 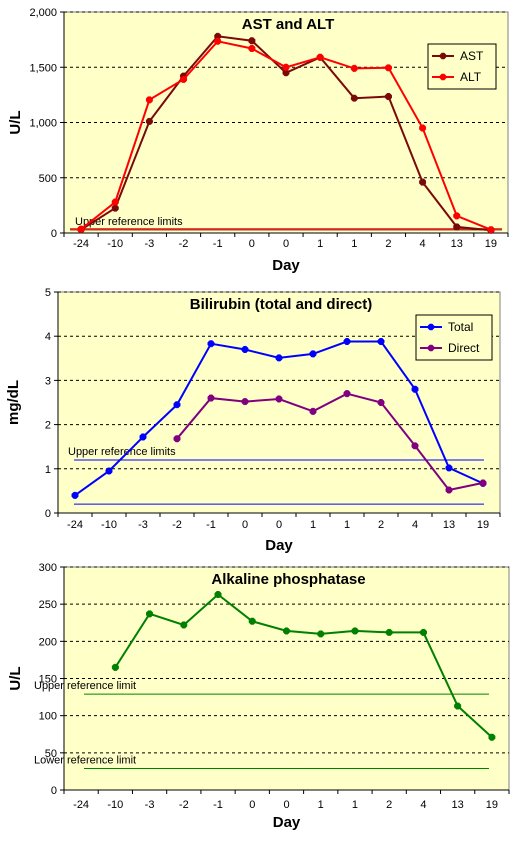 What do you see at coordinates (48, 426) in the screenshot?
I see `y-tick-label: 2` at bounding box center [48, 426].